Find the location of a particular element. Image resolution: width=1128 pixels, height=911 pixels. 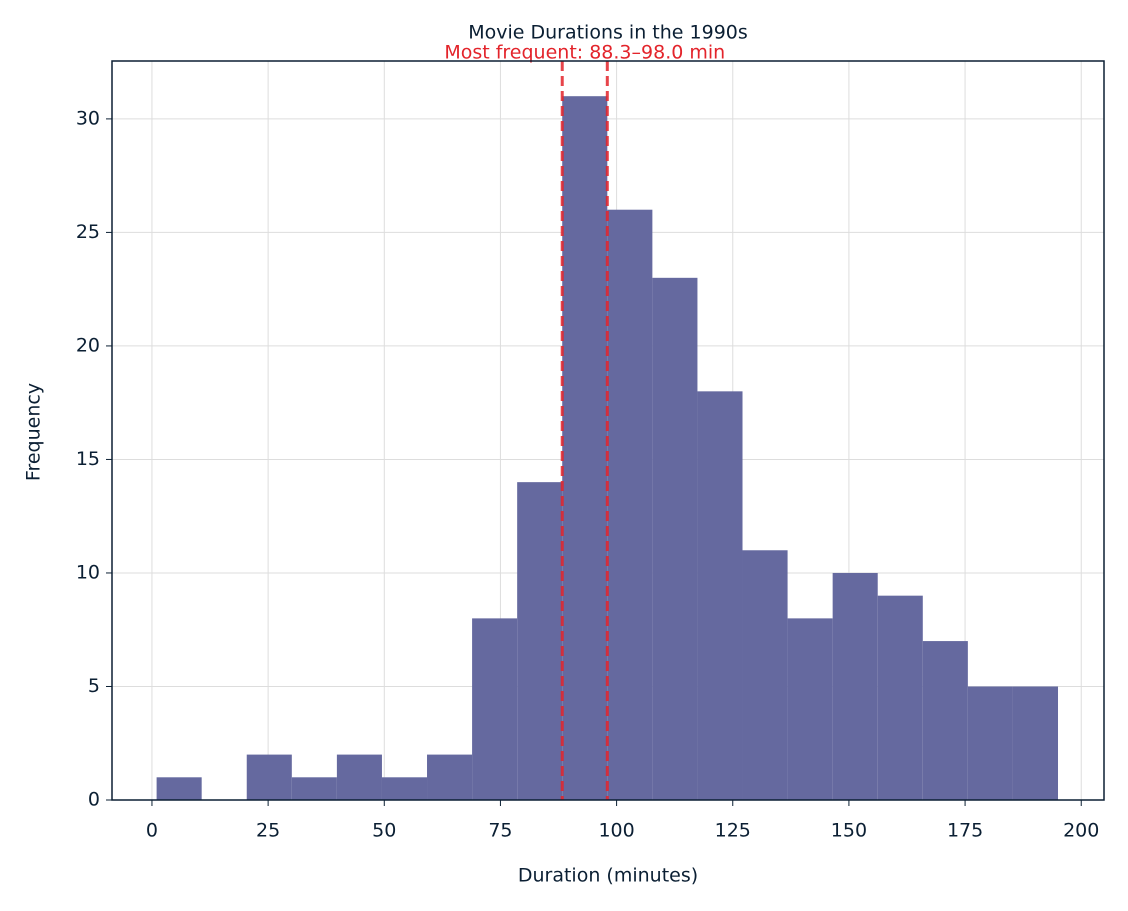

x-tick-label: 125 is located at coordinates (733, 831).